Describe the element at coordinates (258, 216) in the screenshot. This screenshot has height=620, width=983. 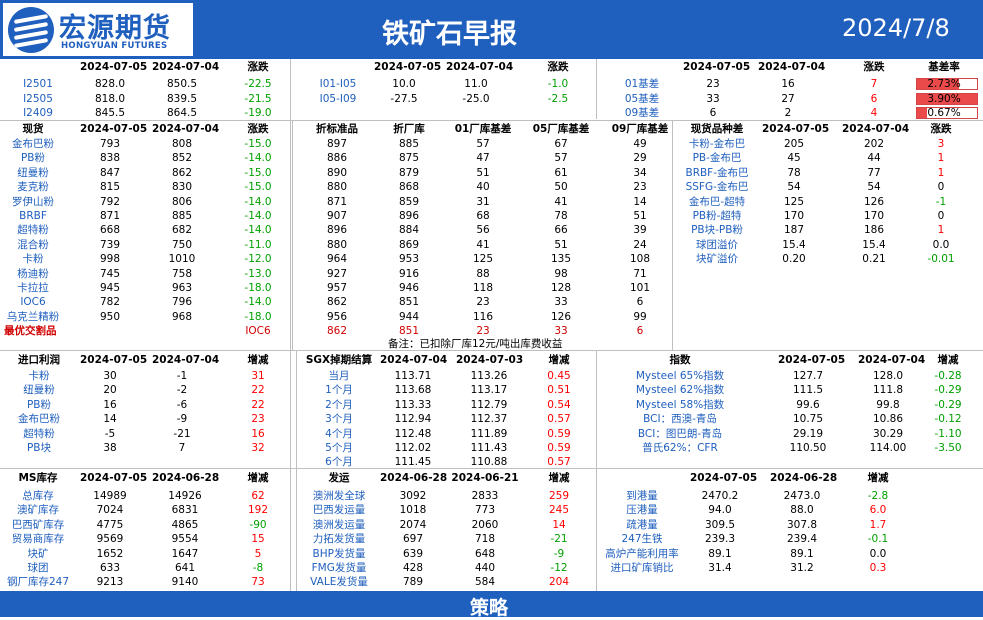
I see `spot-cell: -14.0` at that location.